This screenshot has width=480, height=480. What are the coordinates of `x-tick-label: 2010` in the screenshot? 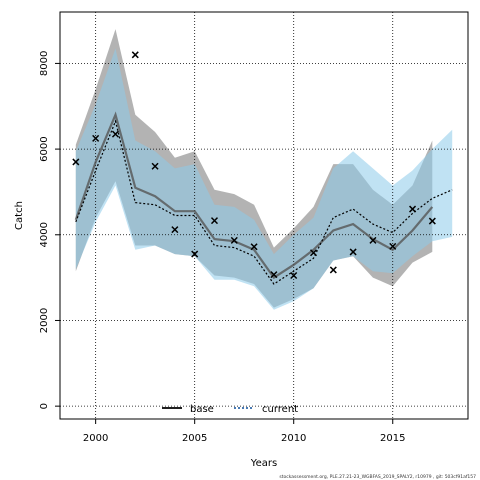 It's located at (293, 438).